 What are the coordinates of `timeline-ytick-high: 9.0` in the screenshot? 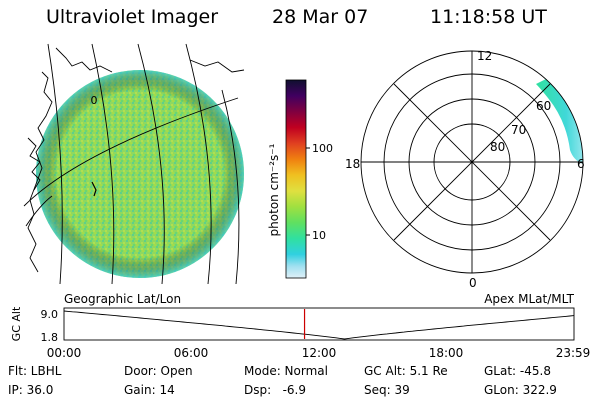 It's located at (50, 314).